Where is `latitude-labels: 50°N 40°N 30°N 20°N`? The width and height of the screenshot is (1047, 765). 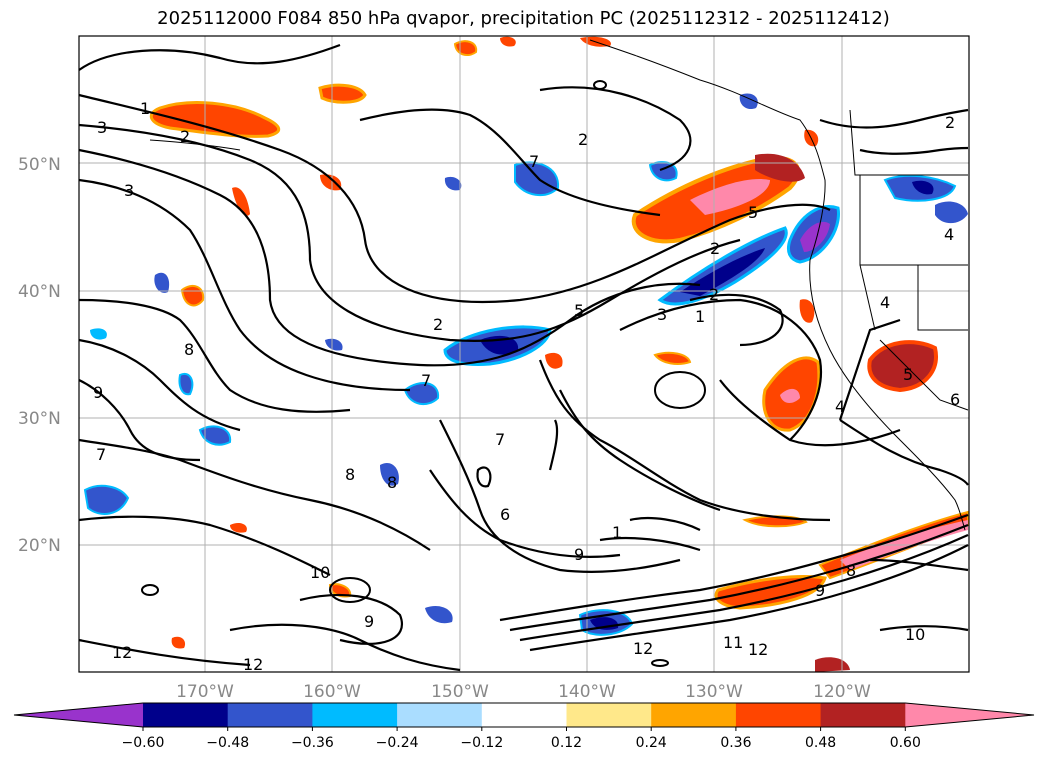 latitude-labels: 50°N 40°N 30°N 20°N is located at coordinates (39, 355).